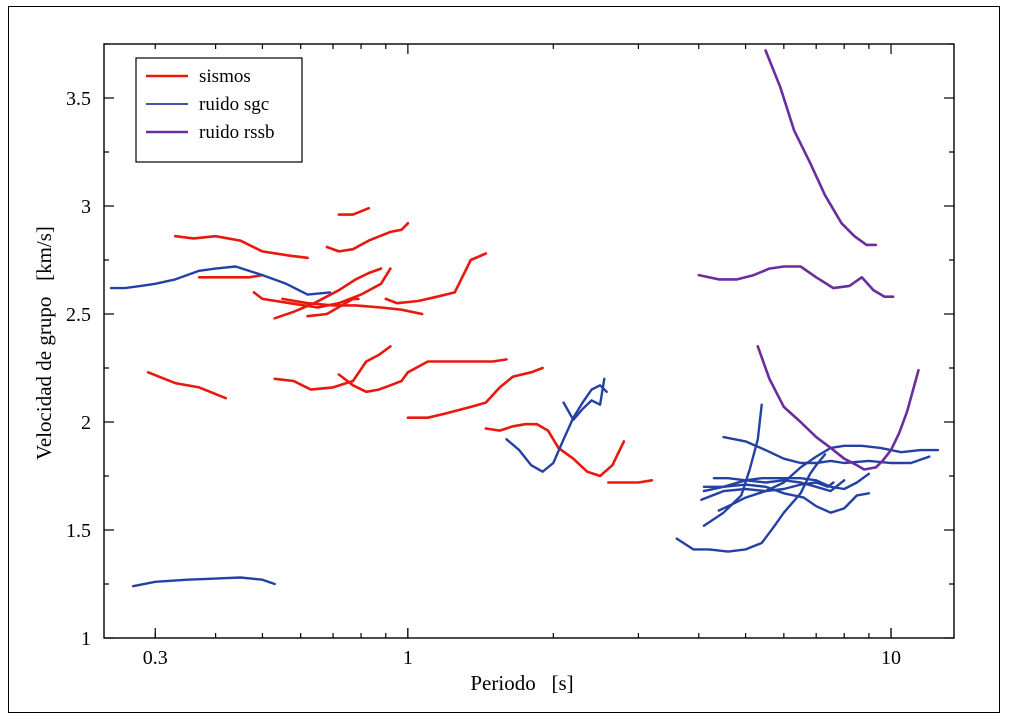 The height and width of the screenshot is (728, 1011). What do you see at coordinates (521, 683) in the screenshot?
I see `x-axis-title: Periodo [s]` at bounding box center [521, 683].